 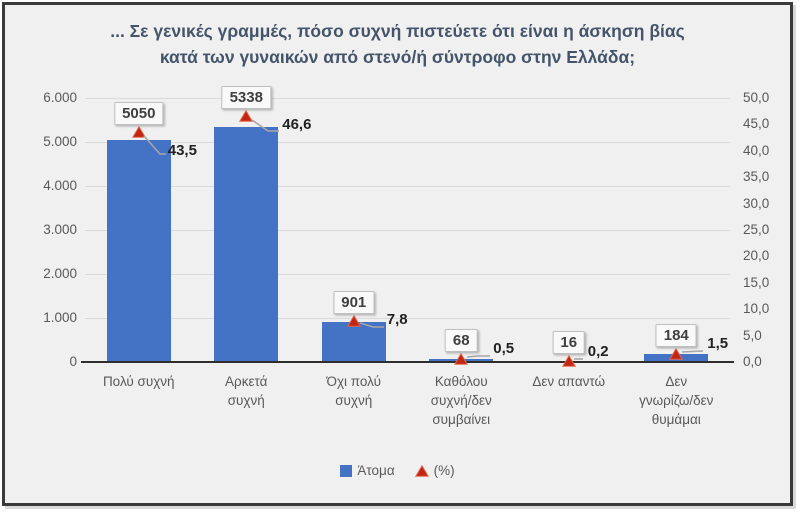 I want to click on category-label: Πολύ συχνή, so click(x=138, y=381).